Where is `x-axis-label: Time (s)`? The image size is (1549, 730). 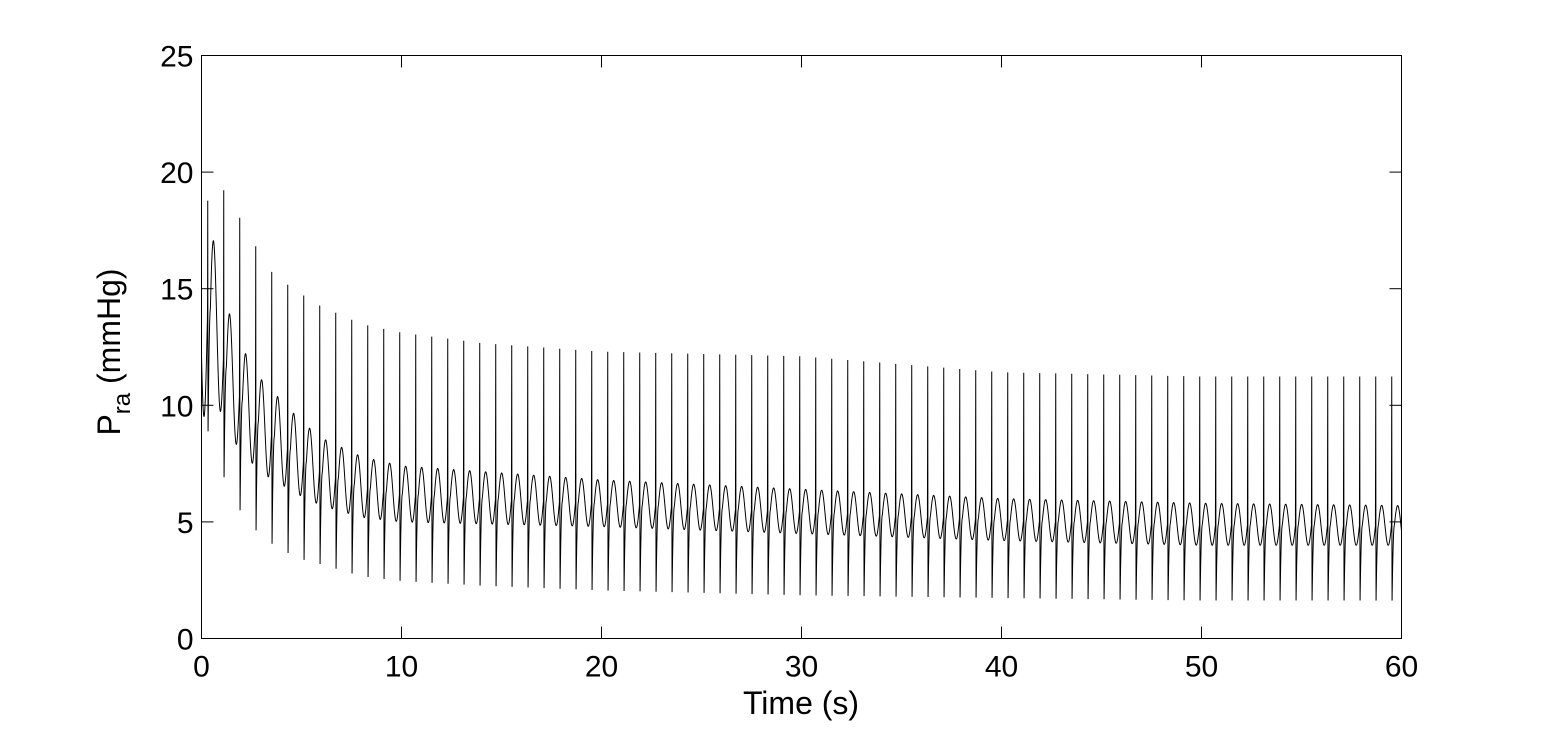 x-axis-label: Time (s) is located at coordinates (801, 703).